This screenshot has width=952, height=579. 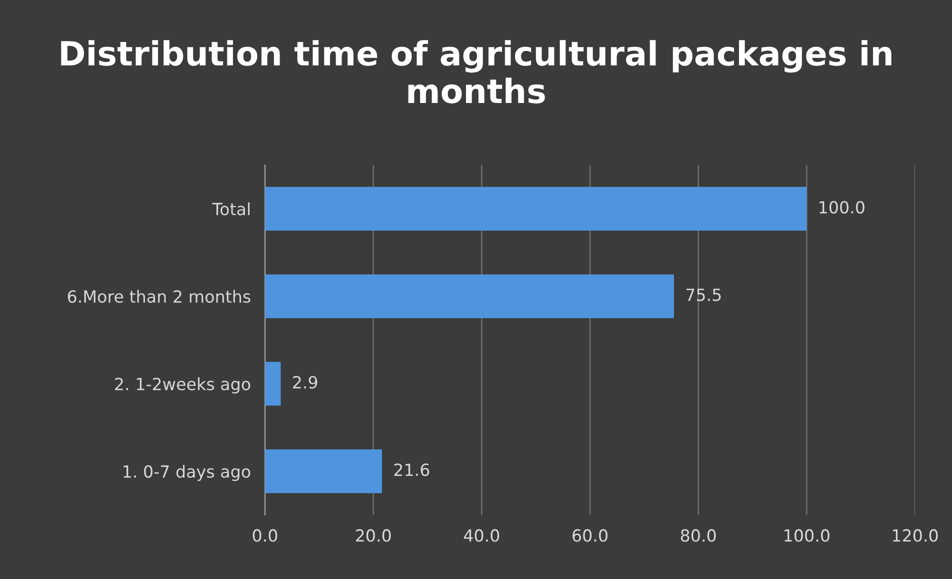 What do you see at coordinates (305, 382) in the screenshot?
I see `data-label: 2.9` at bounding box center [305, 382].